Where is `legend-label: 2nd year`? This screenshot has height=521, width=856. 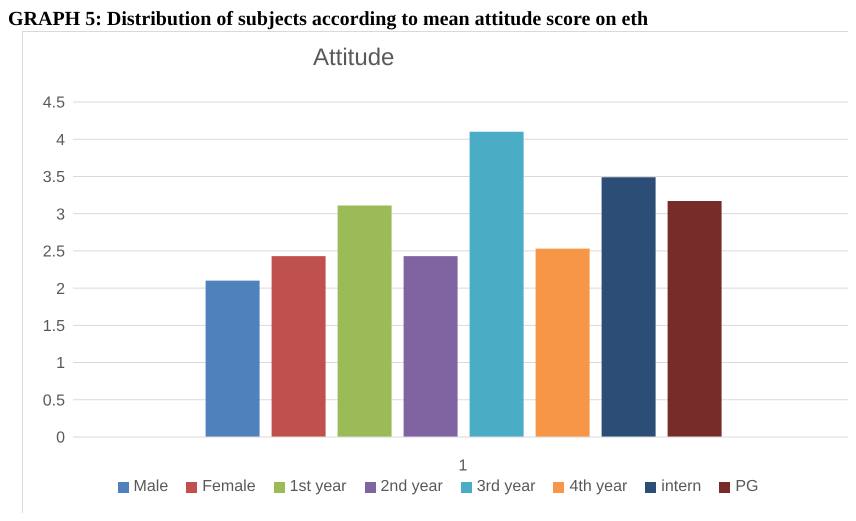 legend-label: 2nd year is located at coordinates (411, 487).